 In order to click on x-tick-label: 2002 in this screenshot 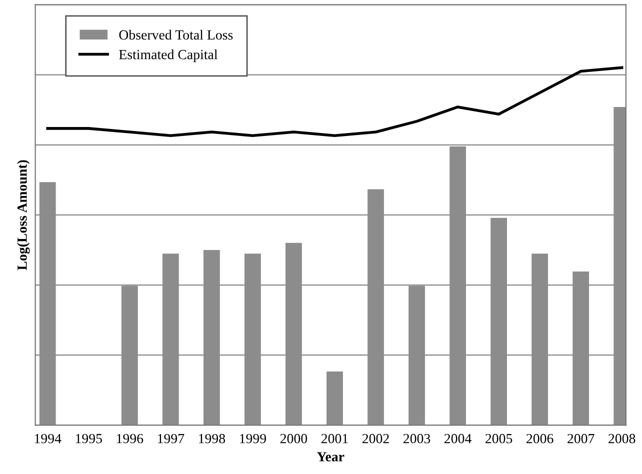, I will do `click(375, 439)`.